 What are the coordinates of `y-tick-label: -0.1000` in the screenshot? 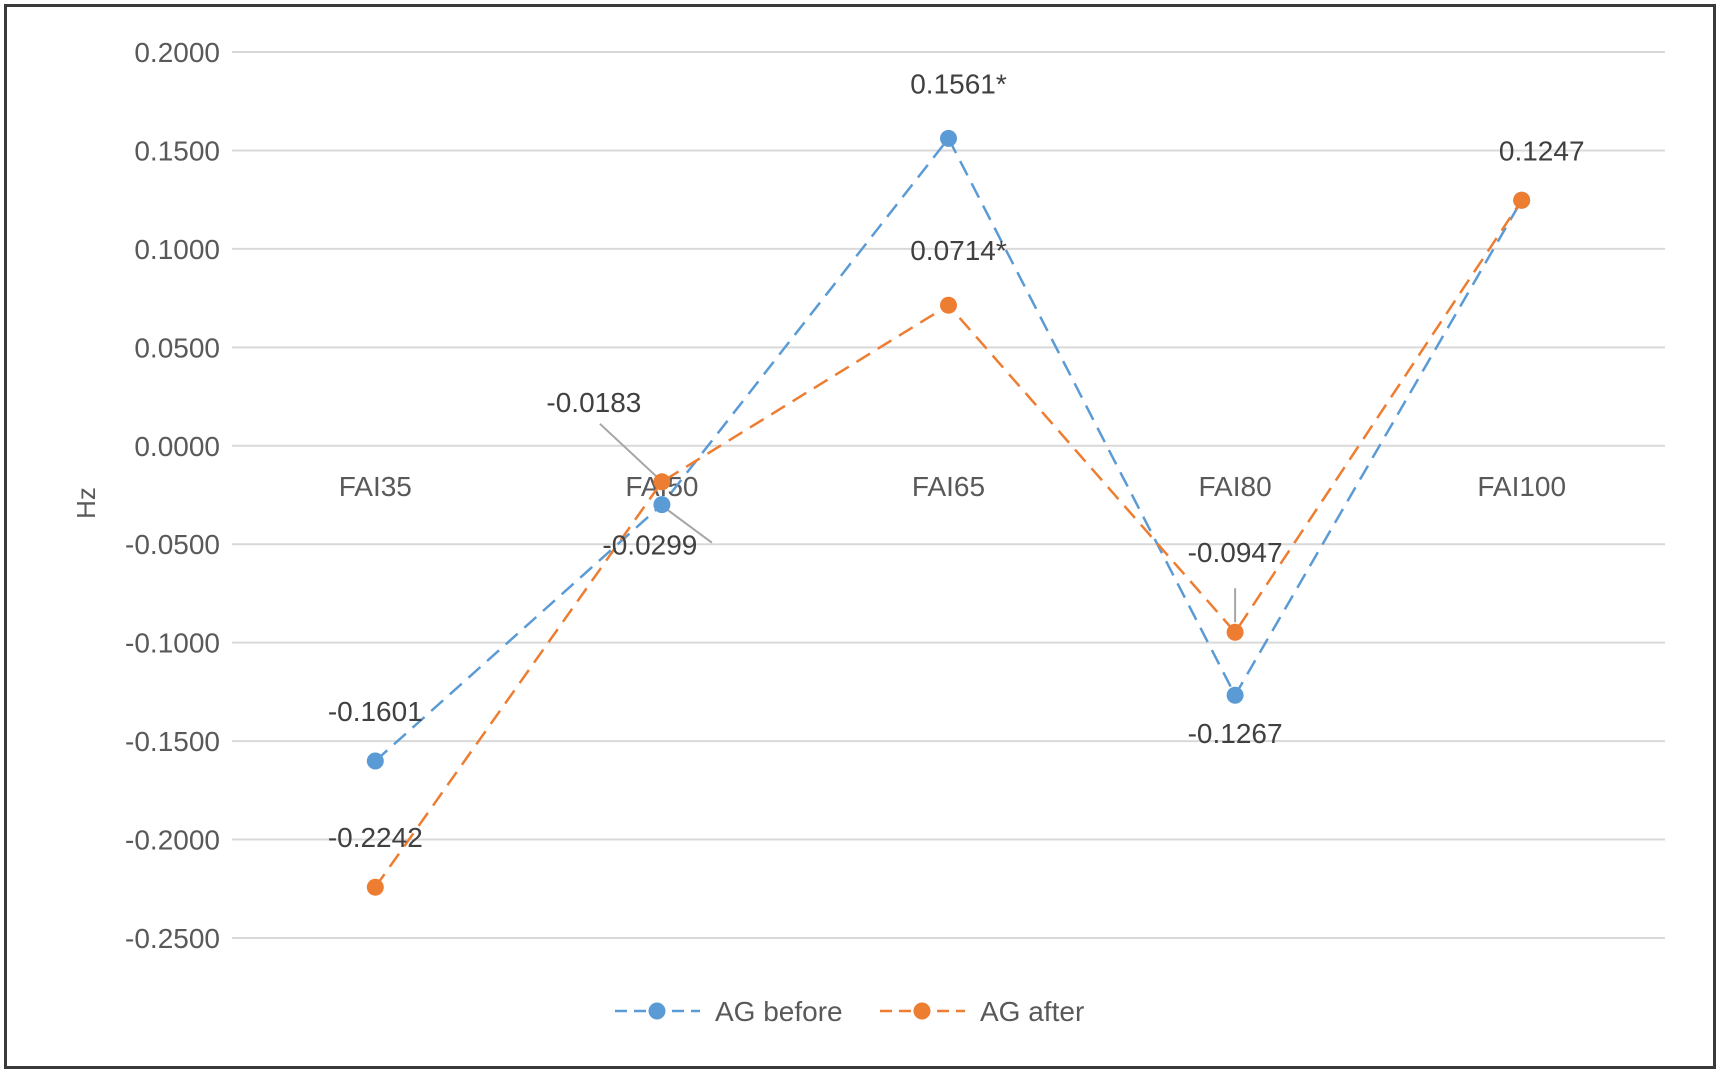 It's located at (172, 643).